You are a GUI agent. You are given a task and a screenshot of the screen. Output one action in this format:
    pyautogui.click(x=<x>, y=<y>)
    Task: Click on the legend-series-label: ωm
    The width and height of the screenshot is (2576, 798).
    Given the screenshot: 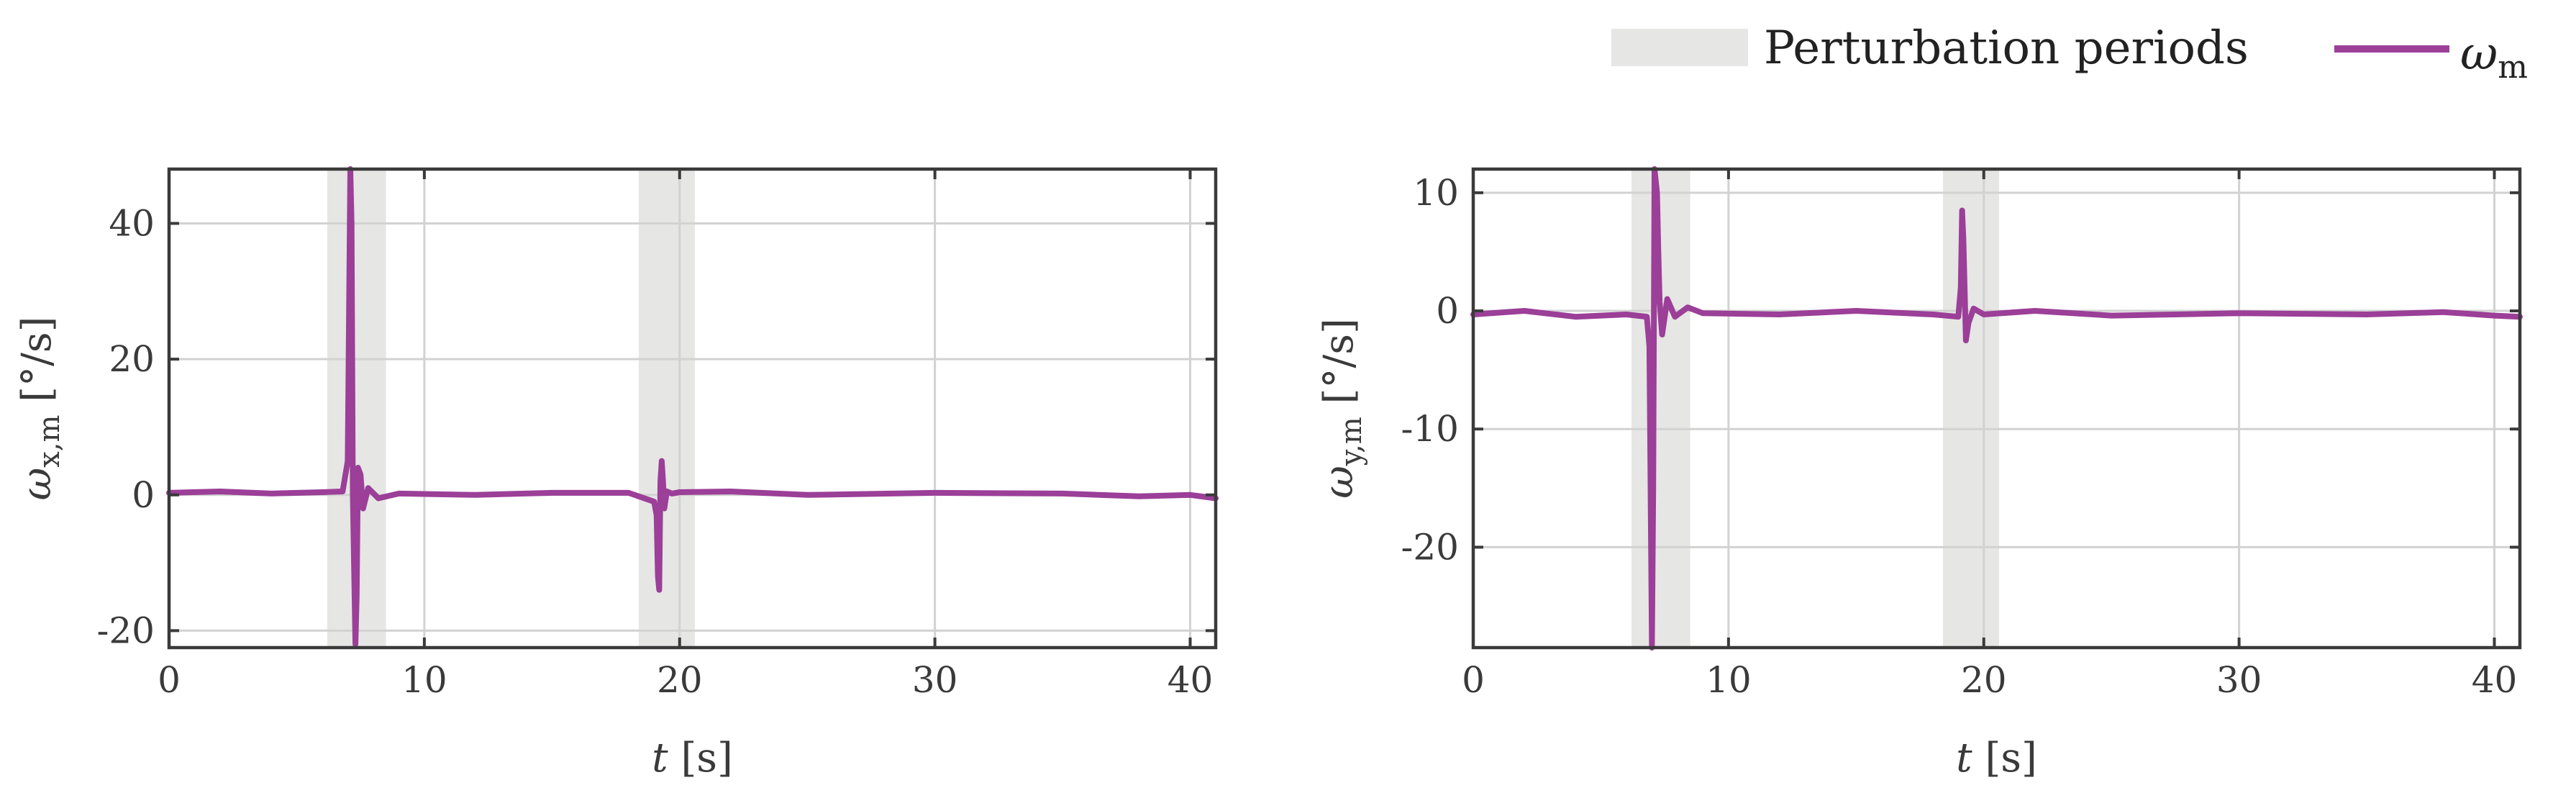 What is the action you would take?
    pyautogui.click(x=2494, y=57)
    